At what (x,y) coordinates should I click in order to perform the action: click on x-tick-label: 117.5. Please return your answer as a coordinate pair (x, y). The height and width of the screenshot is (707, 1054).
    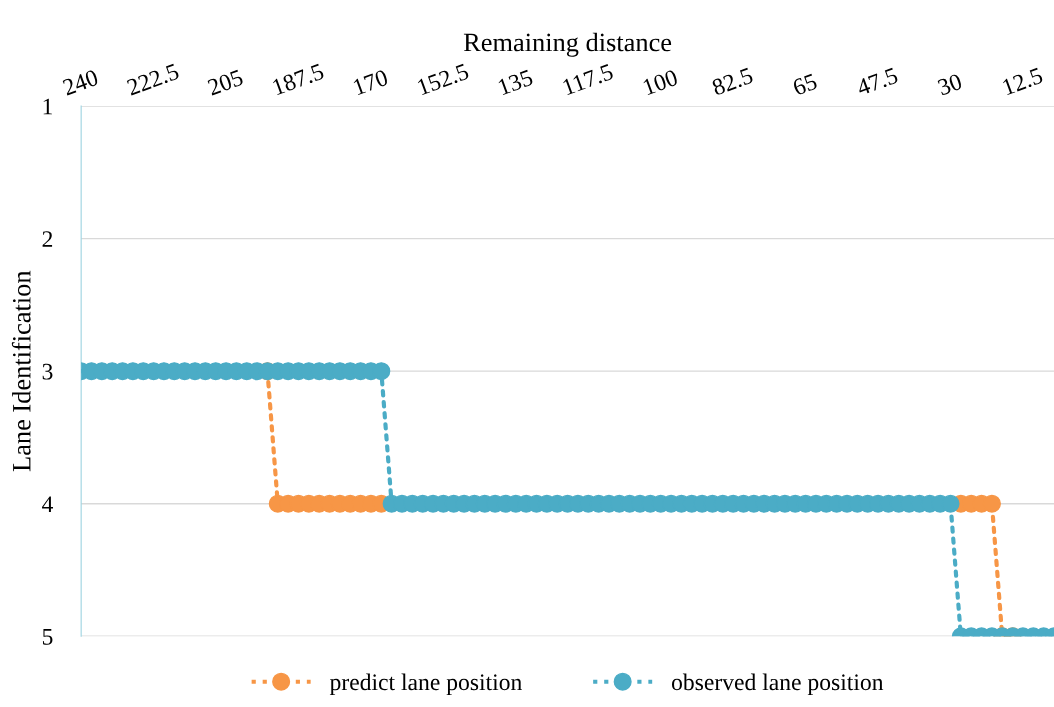
    Looking at the image, I should click on (588, 79).